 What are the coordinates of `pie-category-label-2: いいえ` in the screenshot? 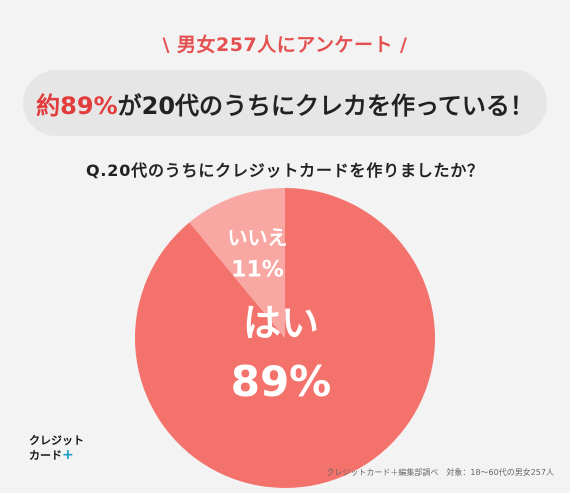 It's located at (257, 237).